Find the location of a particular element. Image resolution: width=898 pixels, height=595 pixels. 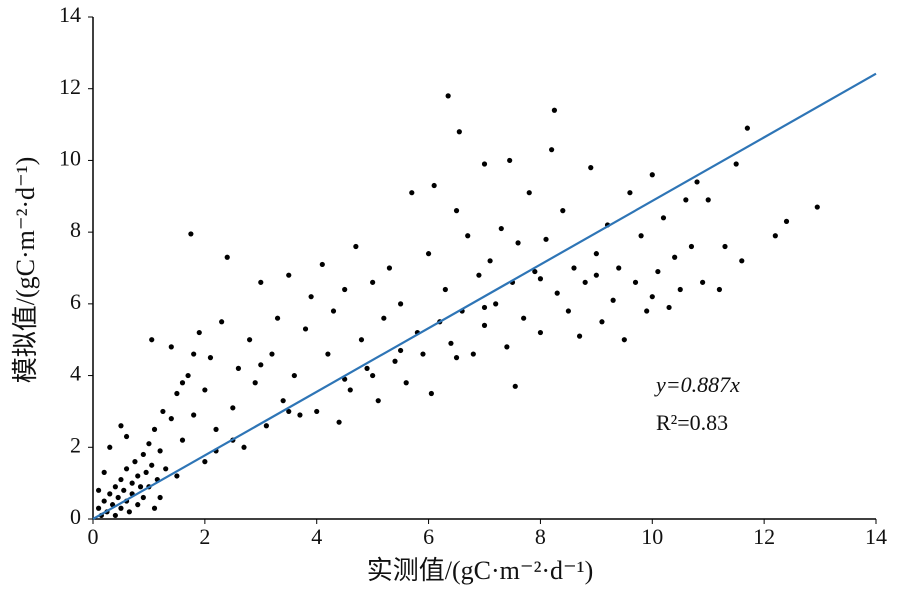

annotation: y=0.887x is located at coordinates (697, 384).